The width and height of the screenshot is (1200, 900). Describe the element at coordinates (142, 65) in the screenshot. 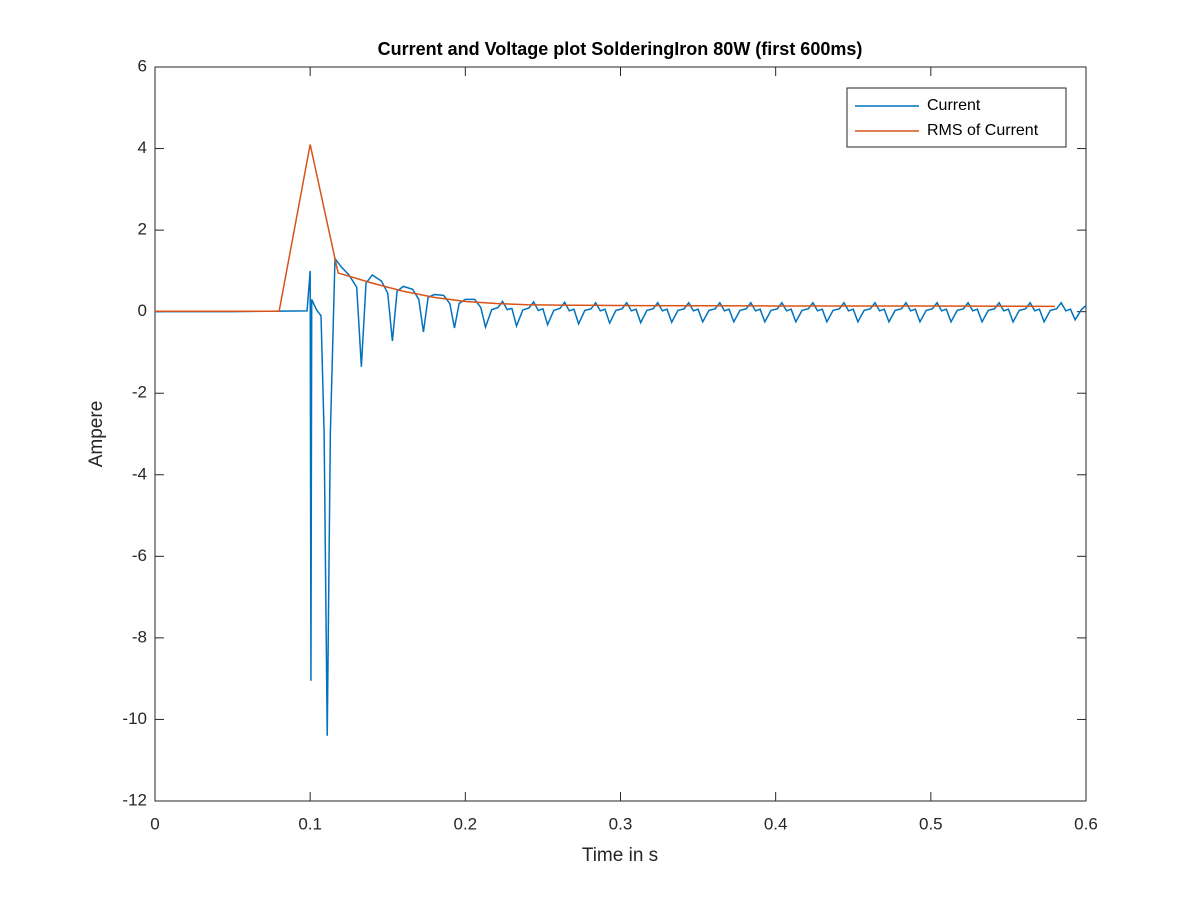

I see `y-tick-label: 6` at that location.